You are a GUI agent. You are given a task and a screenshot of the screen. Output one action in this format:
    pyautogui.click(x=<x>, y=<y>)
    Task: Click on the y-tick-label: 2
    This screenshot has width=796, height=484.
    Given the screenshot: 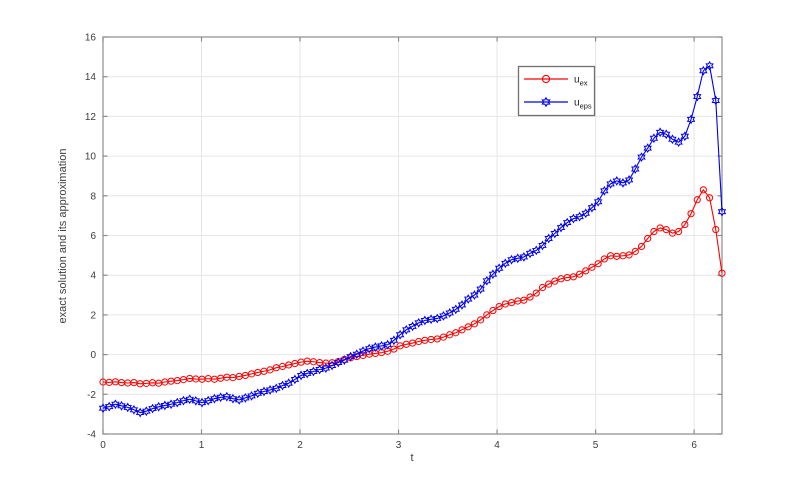 What is the action you would take?
    pyautogui.click(x=93, y=315)
    